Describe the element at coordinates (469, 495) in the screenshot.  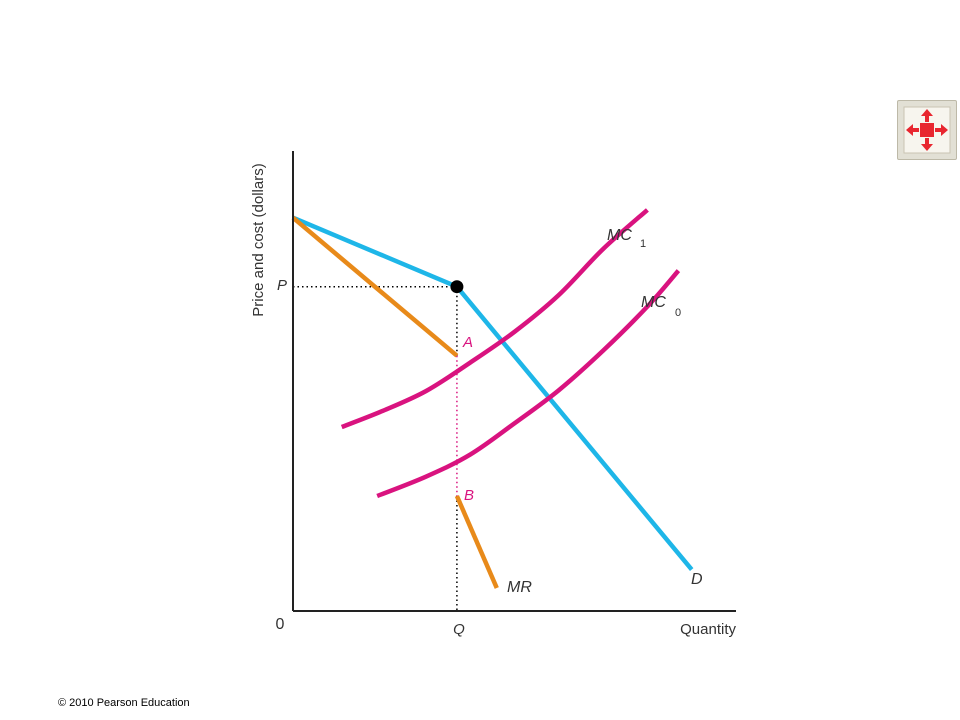
I see `point-label-b: B` at that location.